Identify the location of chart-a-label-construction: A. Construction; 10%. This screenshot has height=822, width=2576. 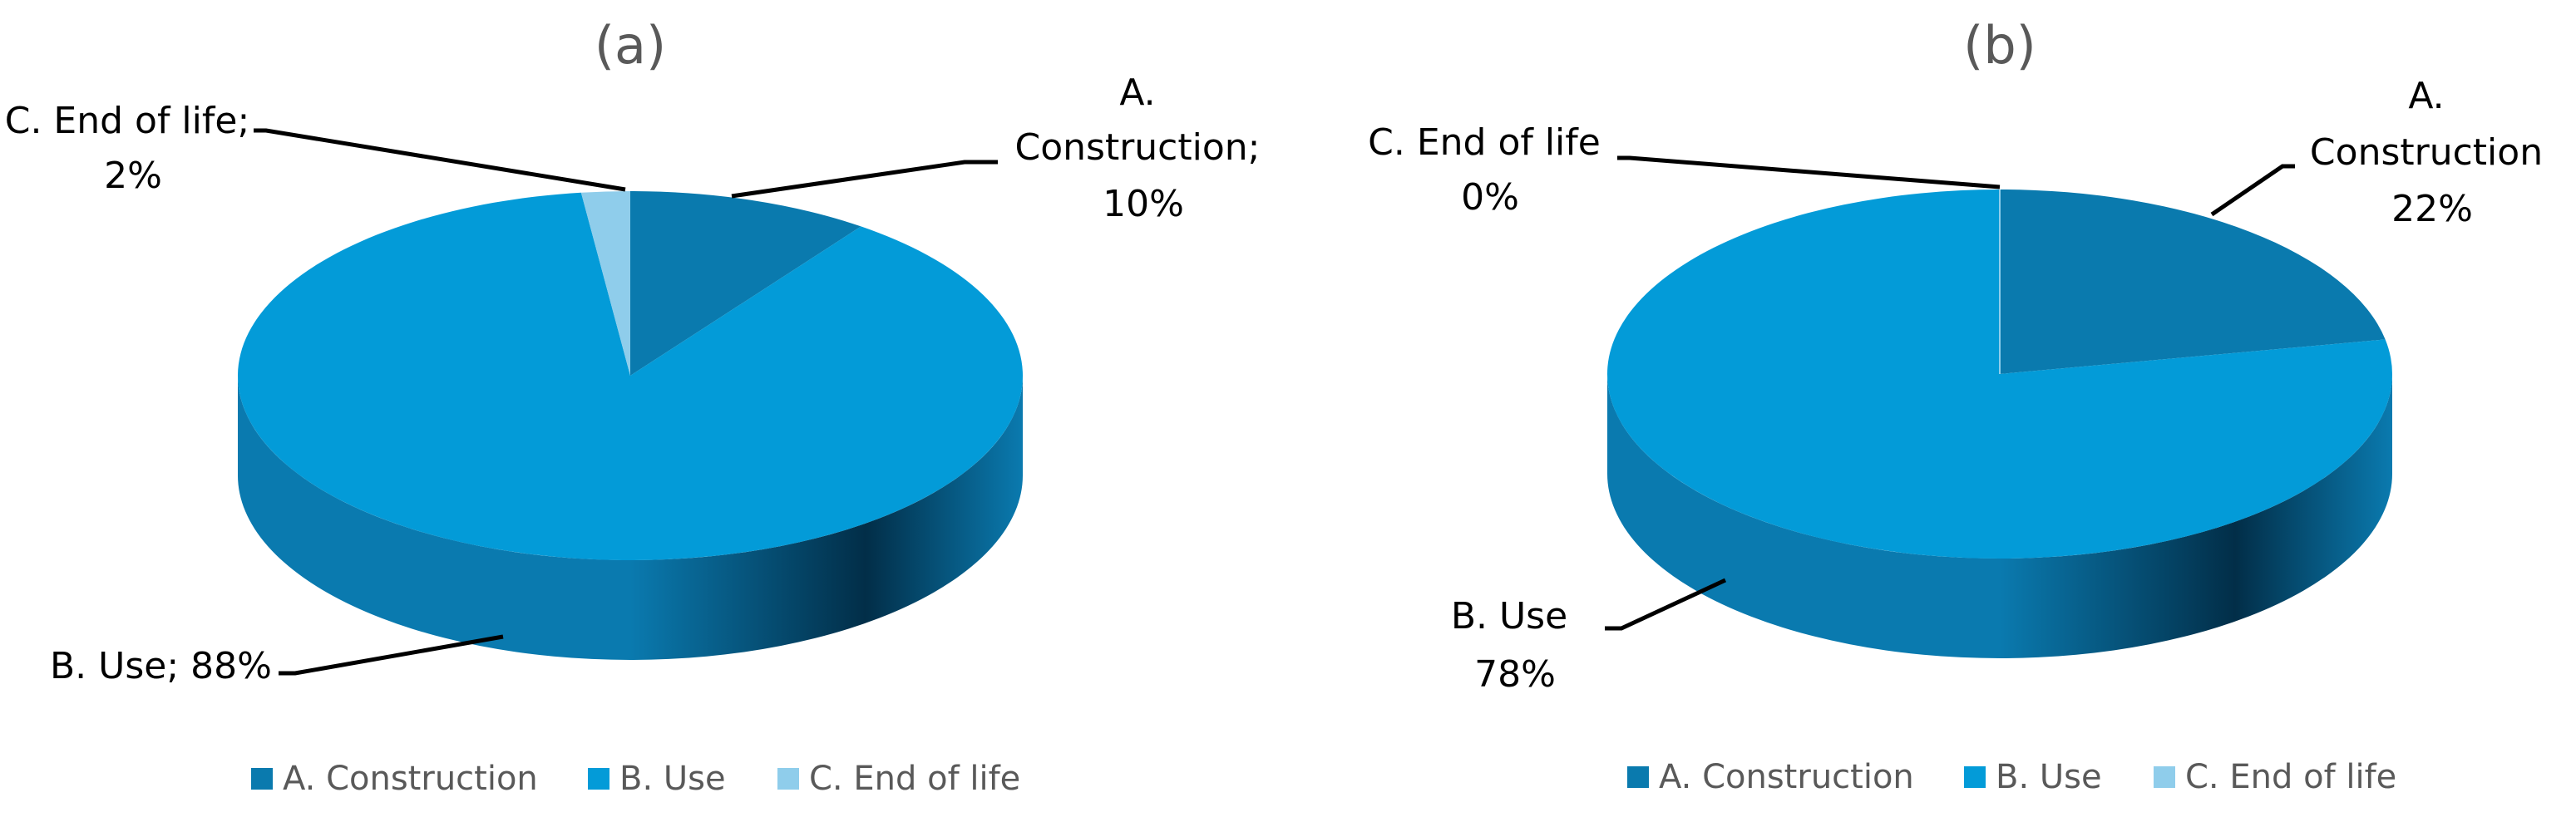
(1143, 148).